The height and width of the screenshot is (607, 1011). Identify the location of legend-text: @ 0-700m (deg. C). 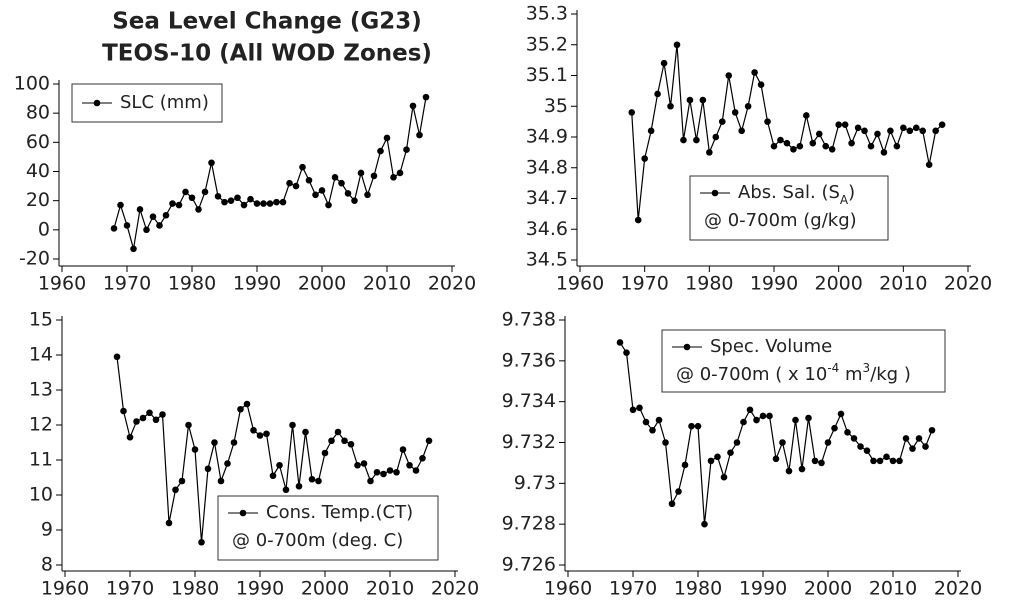
(317, 540).